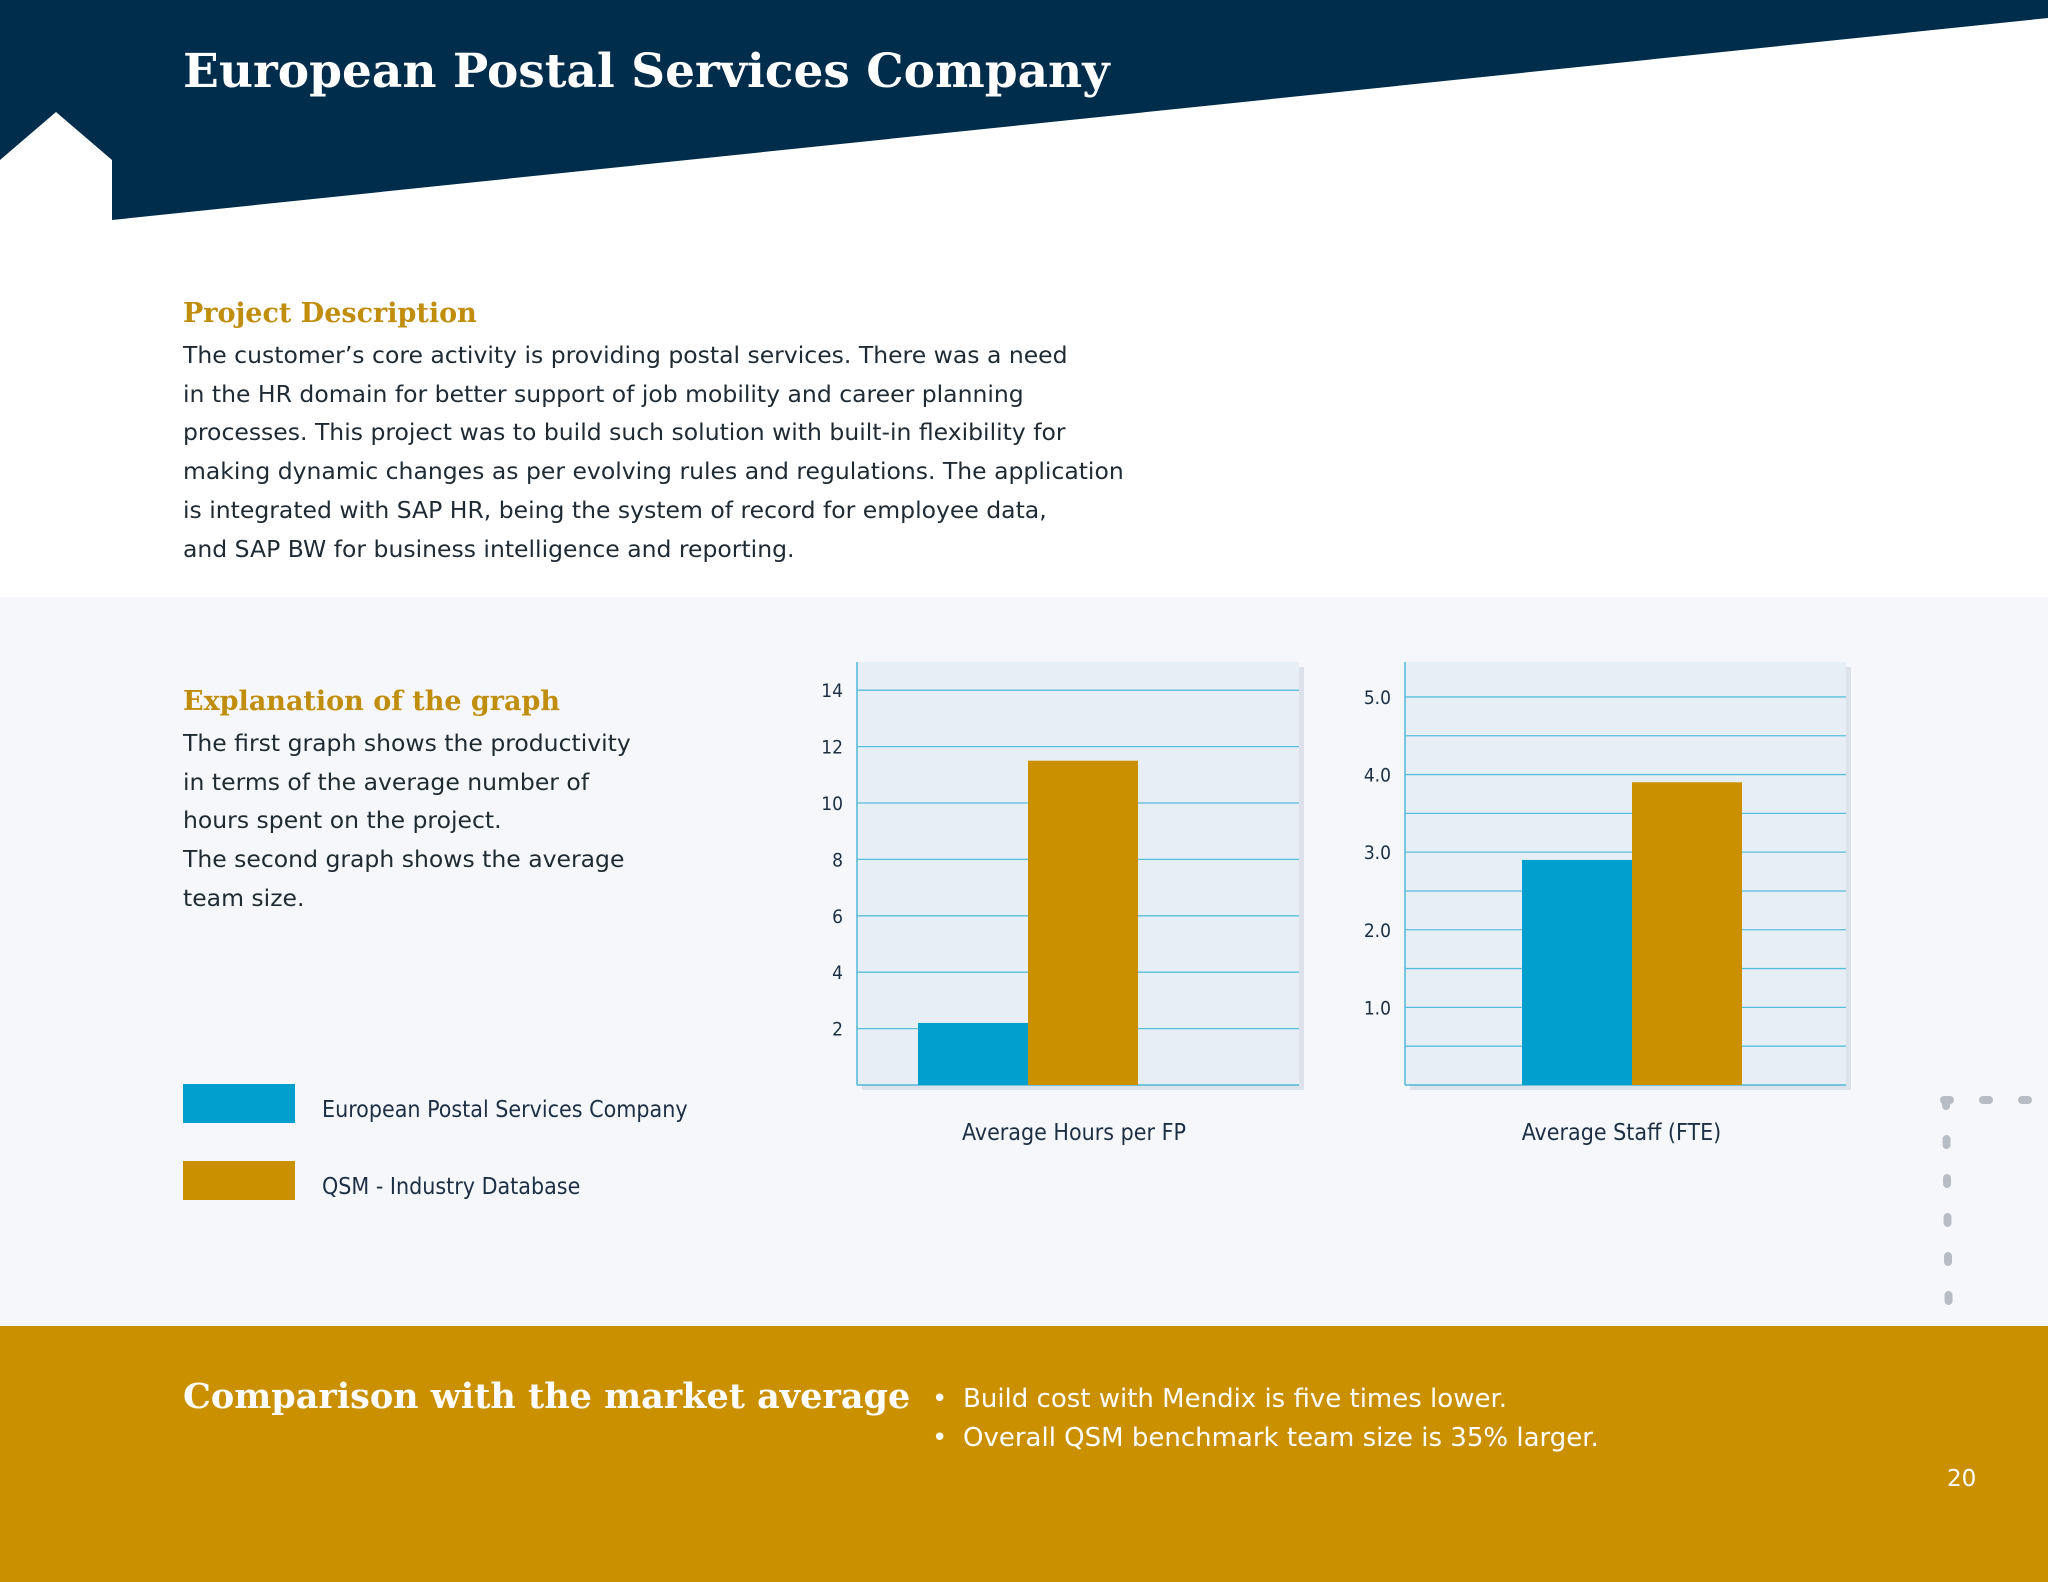 The height and width of the screenshot is (1582, 2048). I want to click on y-tick-label: 8, so click(837, 860).